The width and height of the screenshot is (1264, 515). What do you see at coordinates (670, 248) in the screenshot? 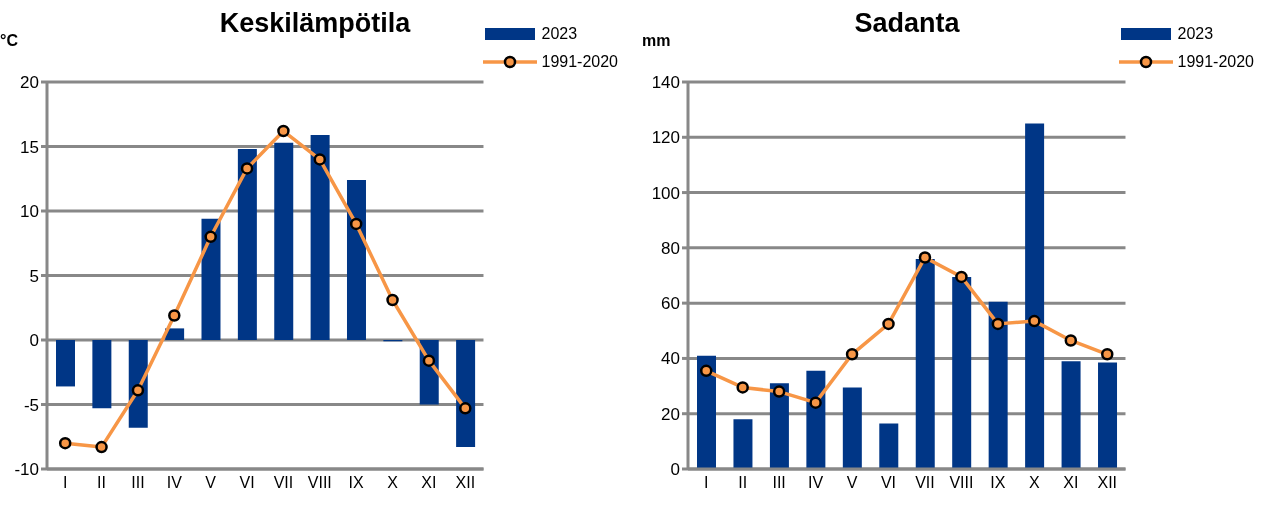
I see `y-tick-label: 80` at bounding box center [670, 248].